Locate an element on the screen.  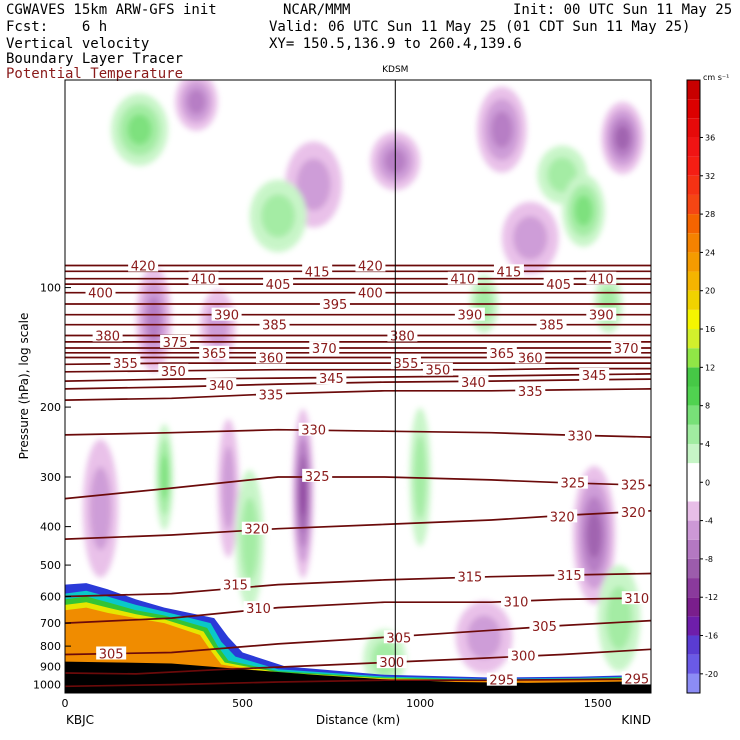
theta-label-375-0: 375 is located at coordinates (175, 343).